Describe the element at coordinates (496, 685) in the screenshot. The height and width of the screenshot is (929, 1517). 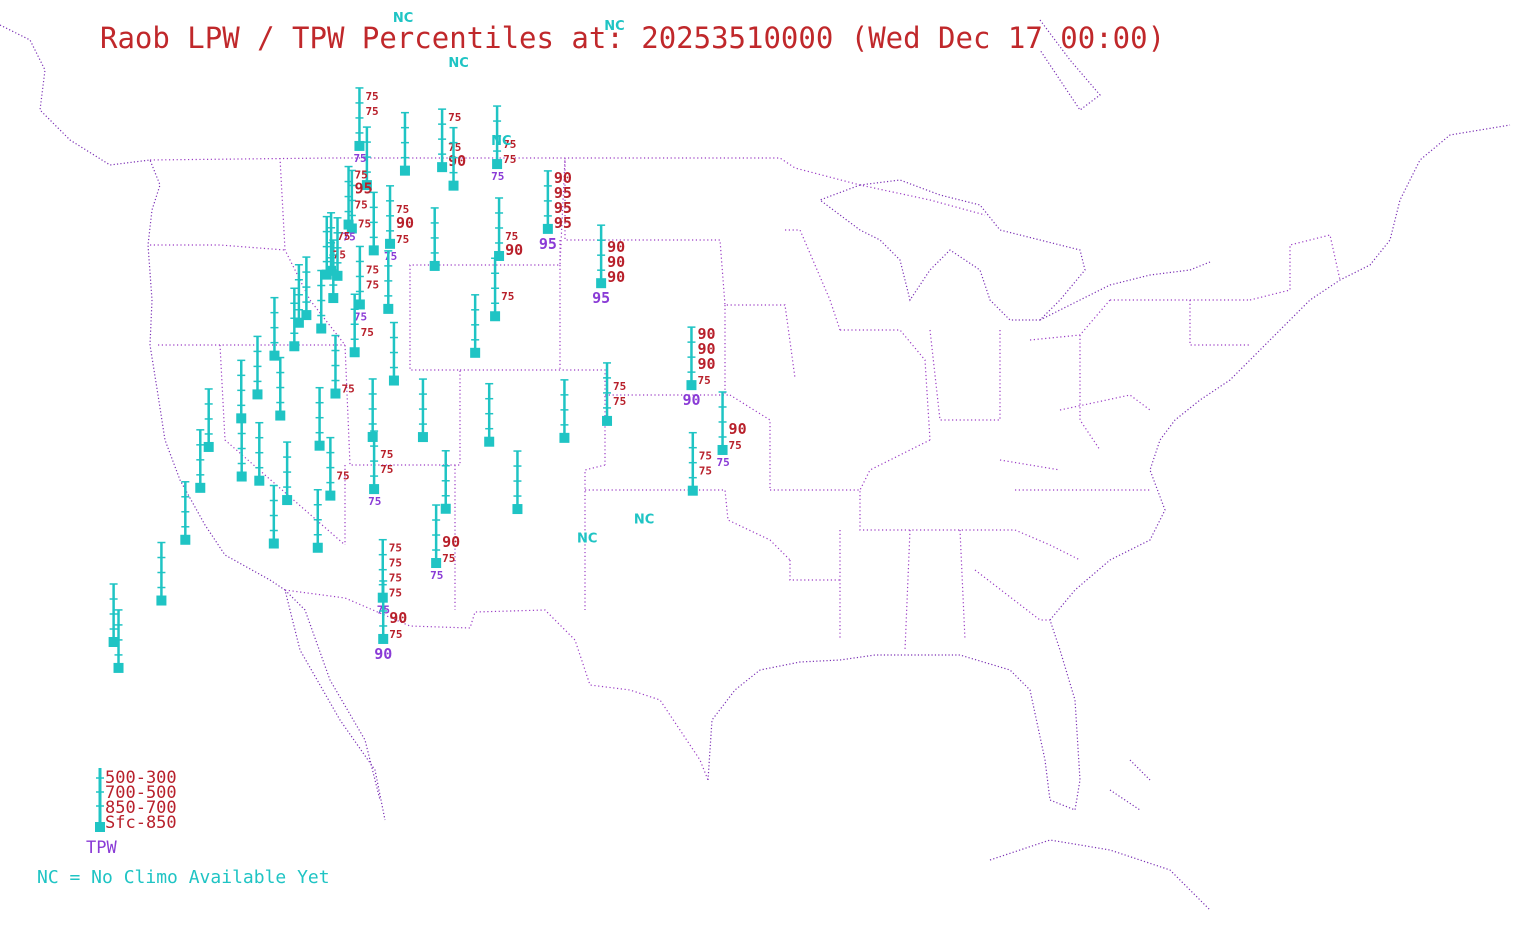
I see `border-mexico` at that location.